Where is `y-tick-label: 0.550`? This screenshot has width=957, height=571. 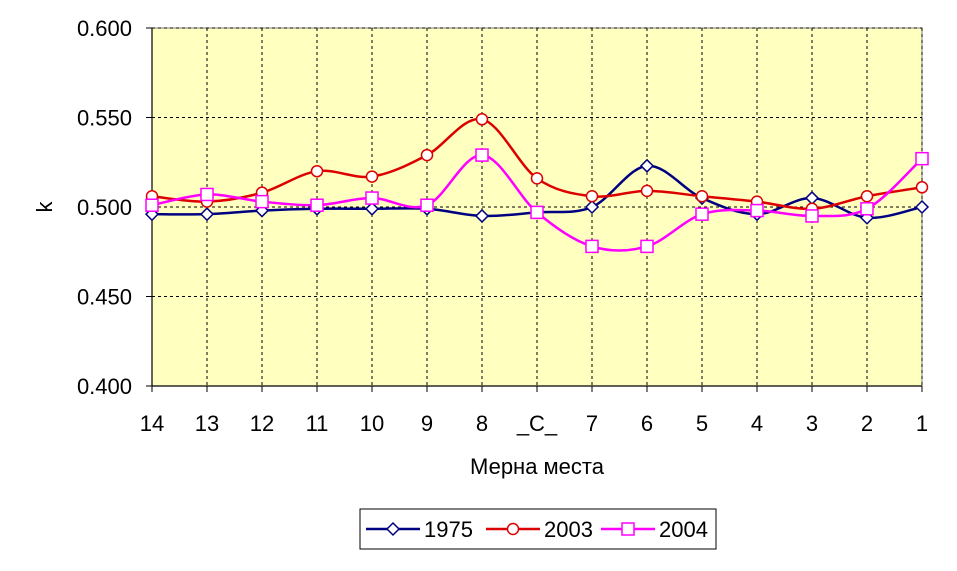 y-tick-label: 0.550 is located at coordinates (104, 118).